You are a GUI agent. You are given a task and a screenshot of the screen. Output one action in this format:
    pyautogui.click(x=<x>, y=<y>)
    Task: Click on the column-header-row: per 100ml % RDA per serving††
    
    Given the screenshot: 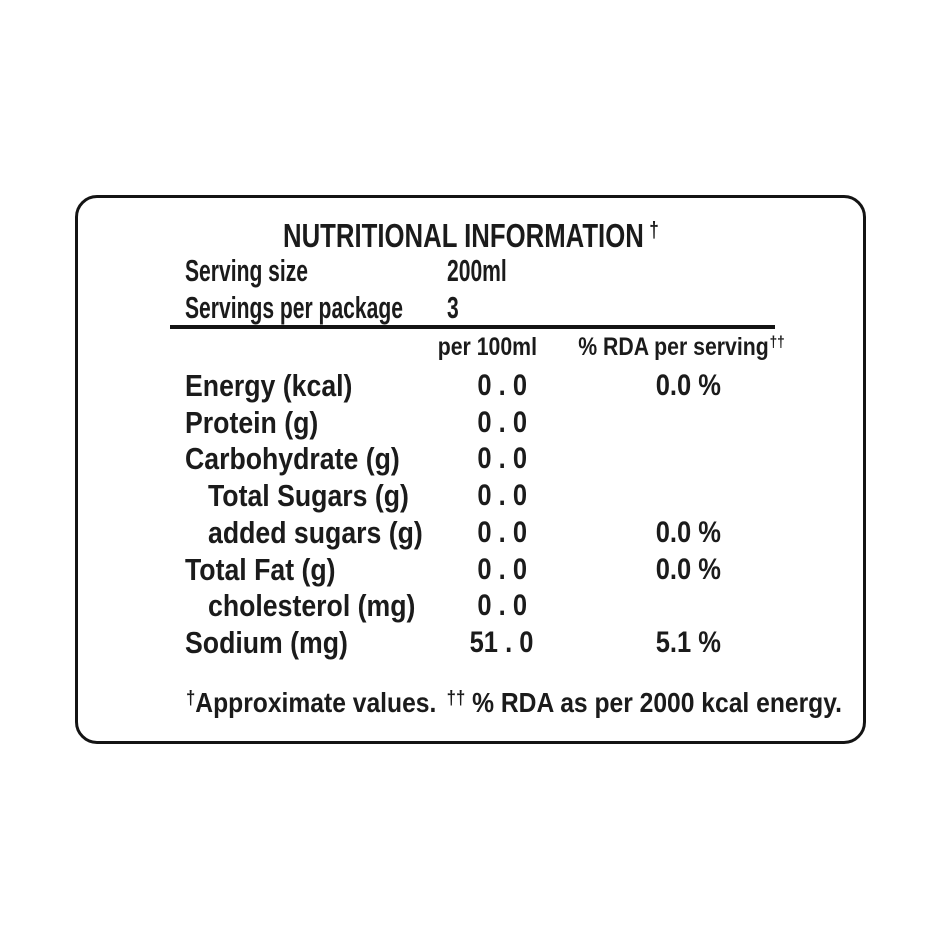 What is the action you would take?
    pyautogui.click(x=470, y=347)
    